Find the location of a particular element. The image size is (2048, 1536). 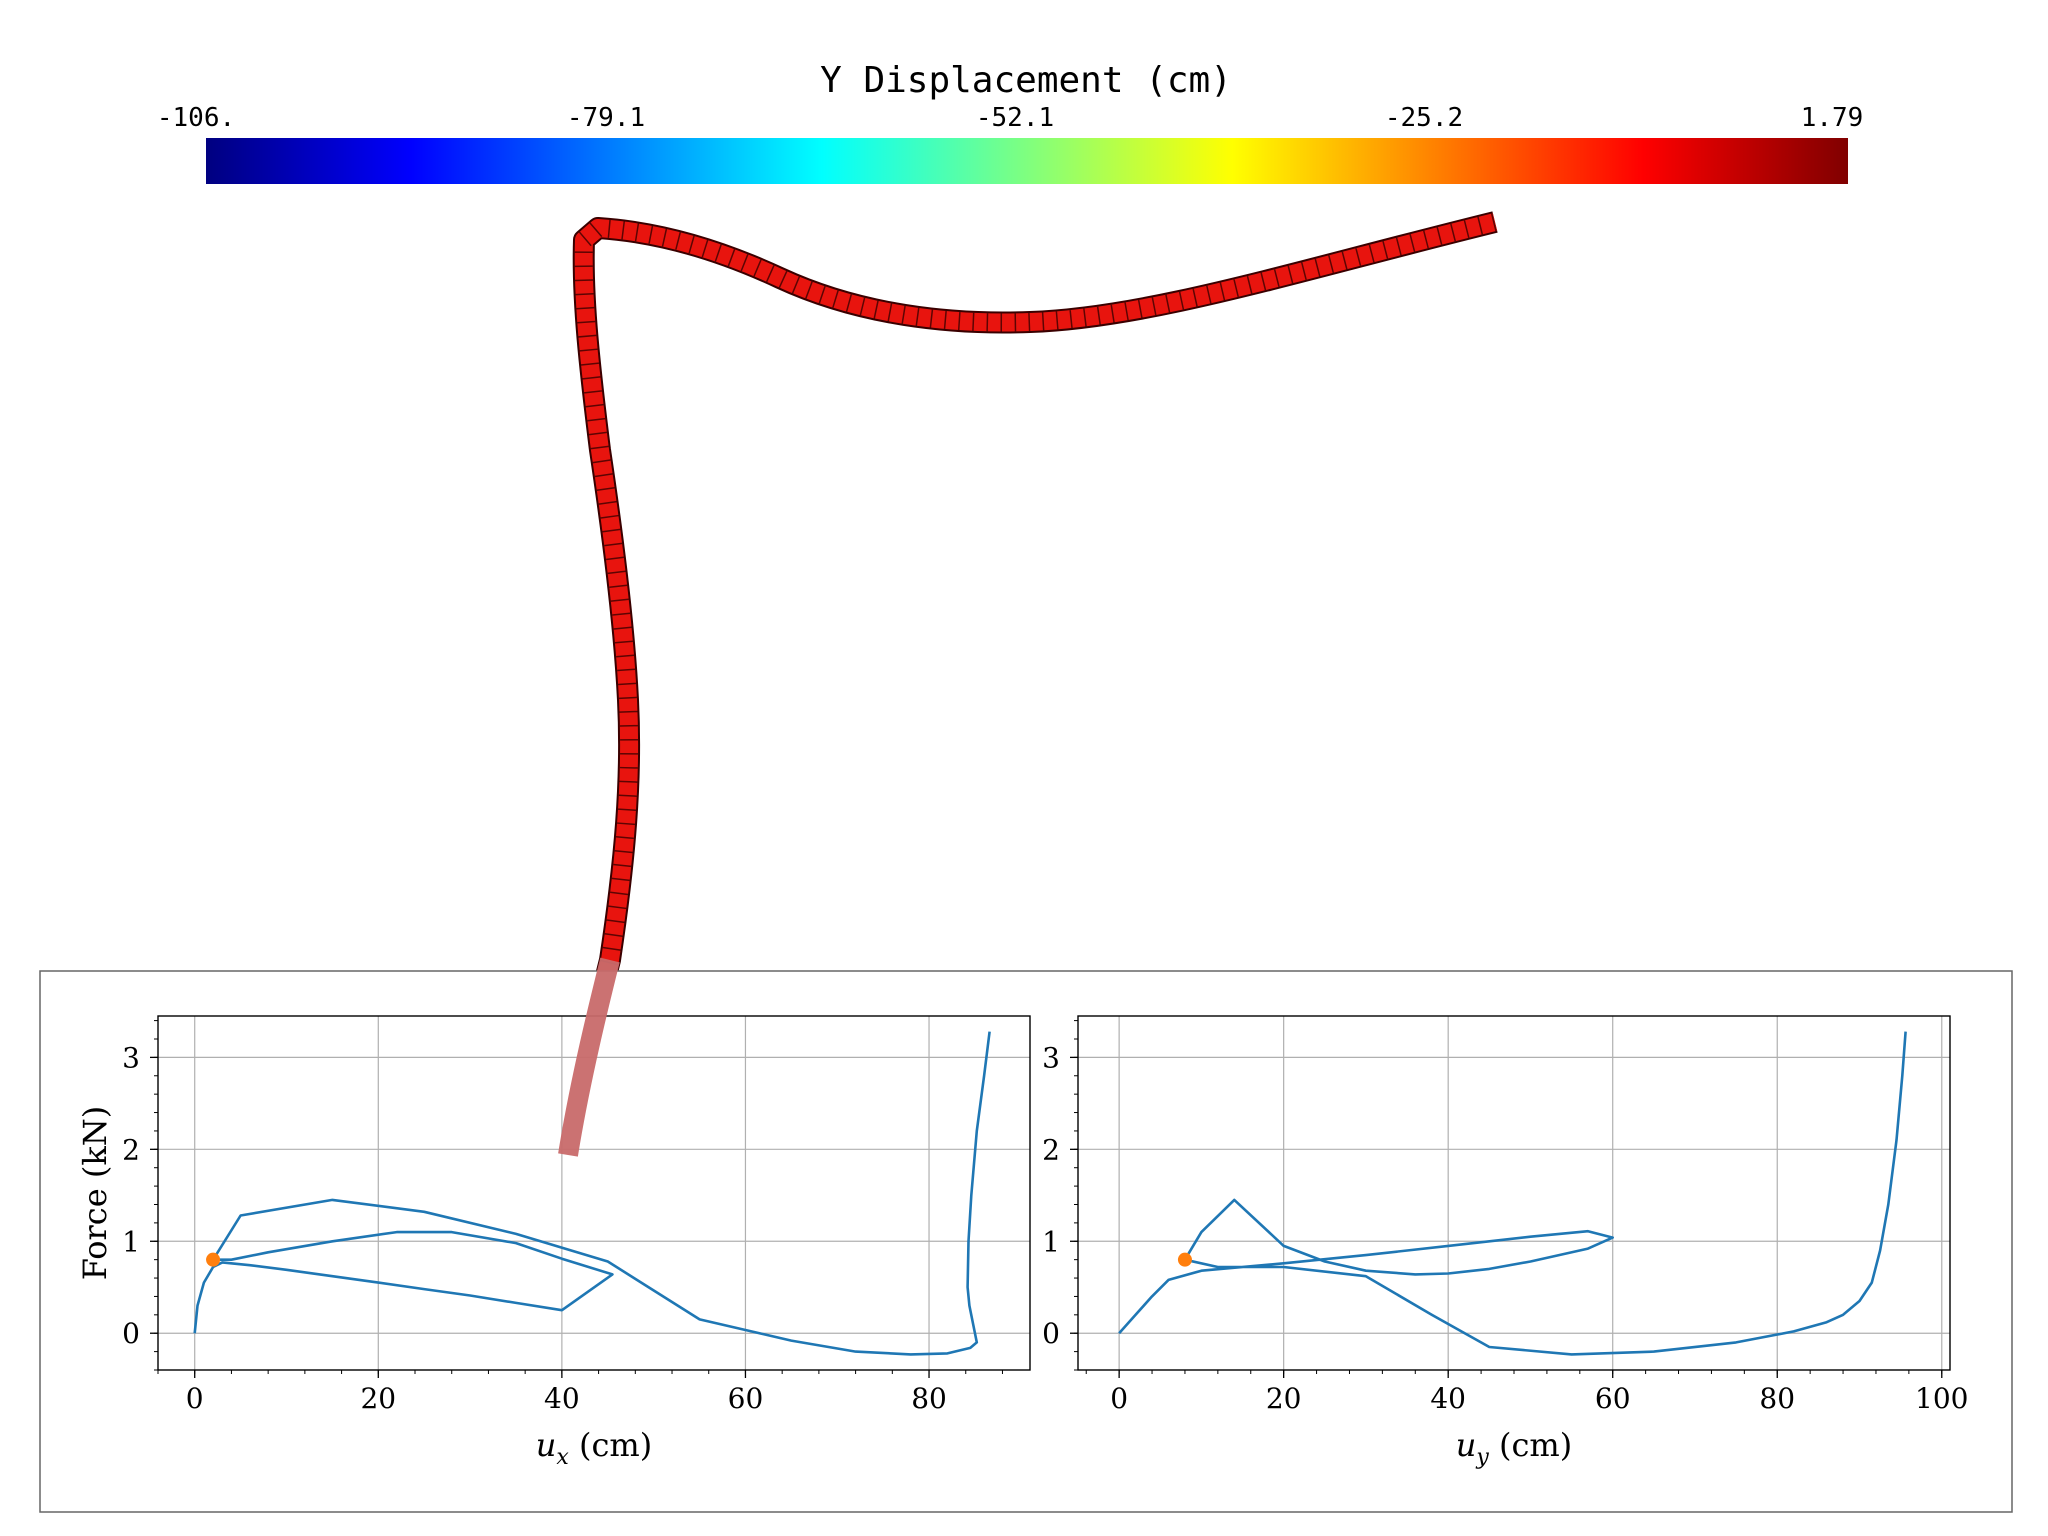

colorbar-tick-label: 1.79 is located at coordinates (1832, 118).